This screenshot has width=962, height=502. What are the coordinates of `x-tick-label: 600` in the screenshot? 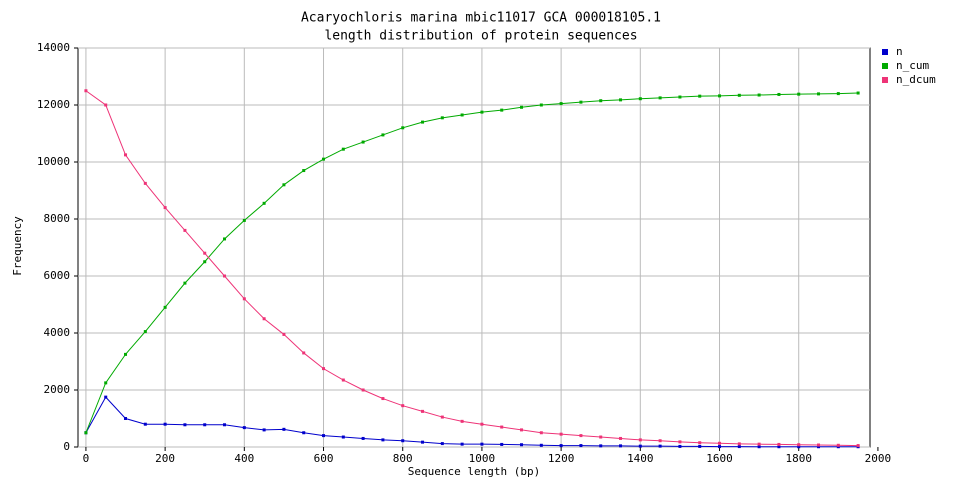 It's located at (324, 458).